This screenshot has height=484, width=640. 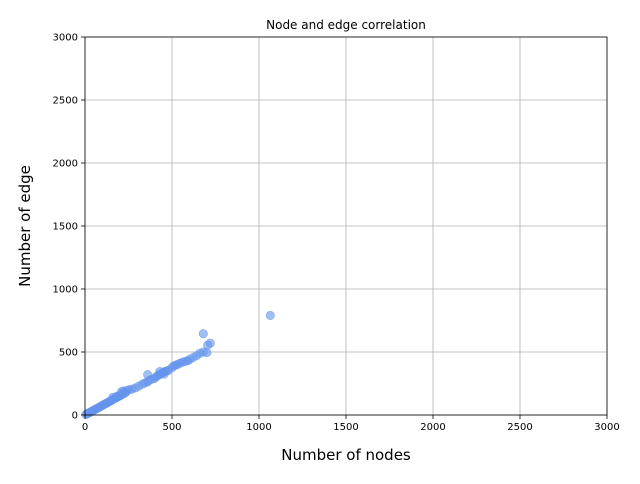 What do you see at coordinates (178, 364) in the screenshot?
I see `data-points` at bounding box center [178, 364].